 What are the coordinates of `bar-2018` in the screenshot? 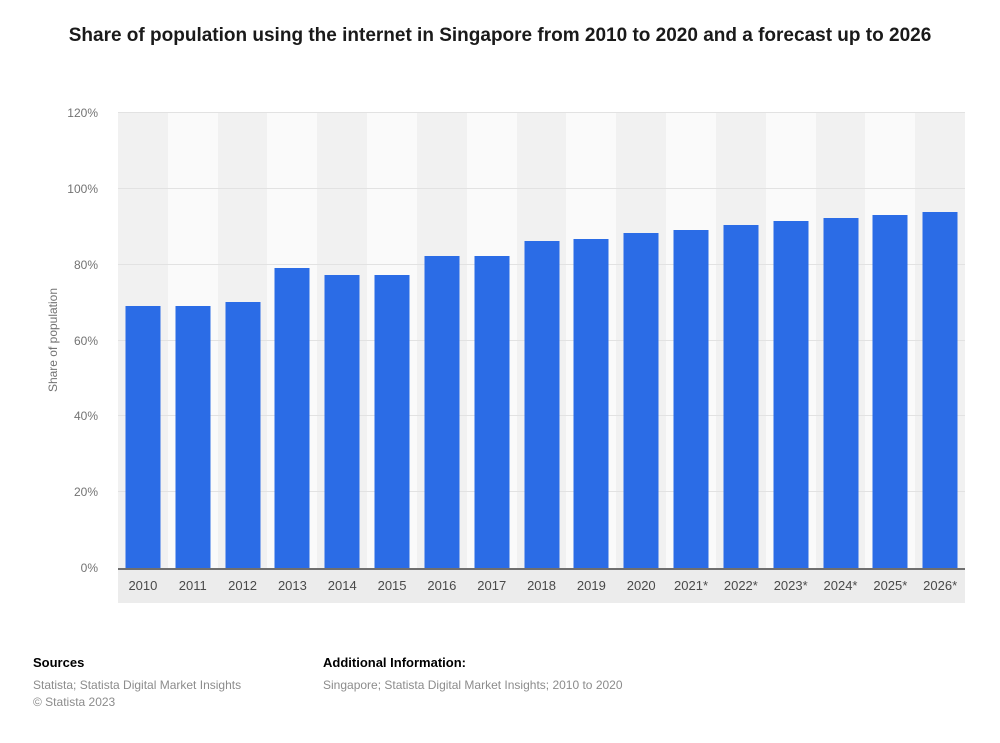 It's located at (542, 404).